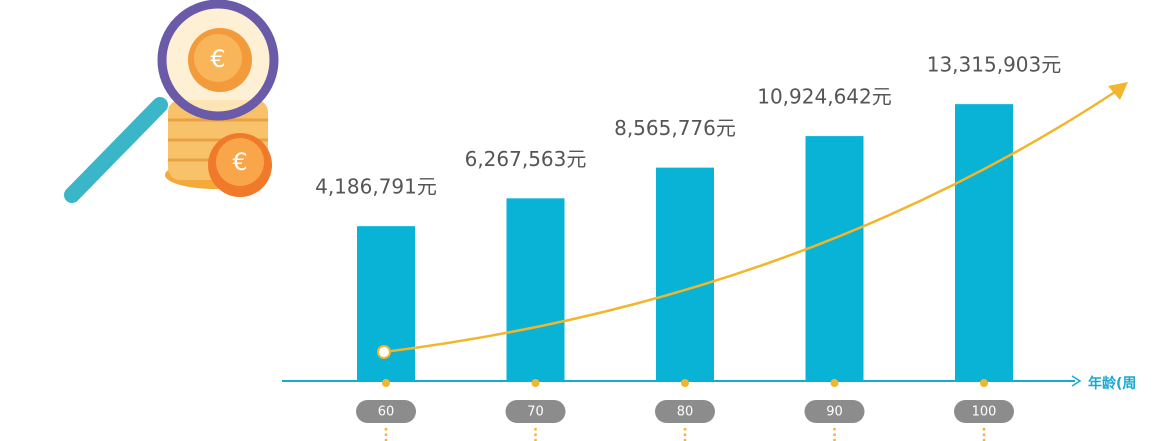  I want to click on x-axis-label: 年龄(周, so click(1112, 383).